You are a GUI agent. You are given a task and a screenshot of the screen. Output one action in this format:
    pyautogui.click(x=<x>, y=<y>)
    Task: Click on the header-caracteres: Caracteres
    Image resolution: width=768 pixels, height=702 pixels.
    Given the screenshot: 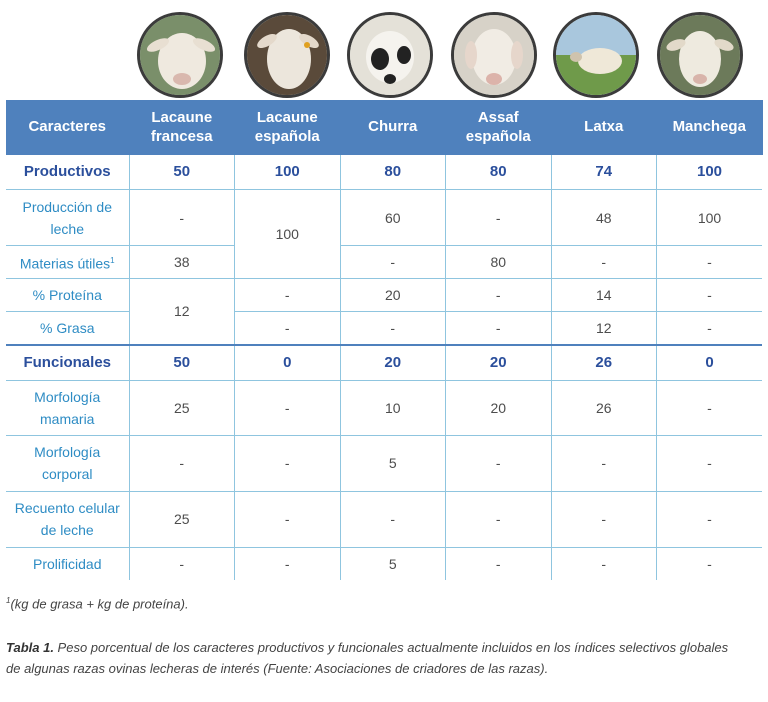 What is the action you would take?
    pyautogui.click(x=68, y=127)
    